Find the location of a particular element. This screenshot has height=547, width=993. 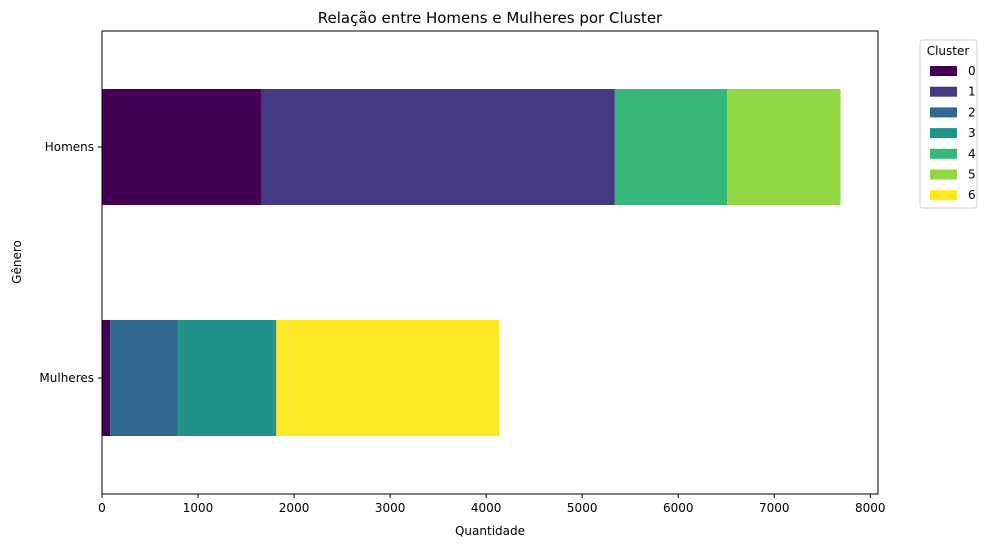

x-tick-label: 4000 is located at coordinates (486, 508).